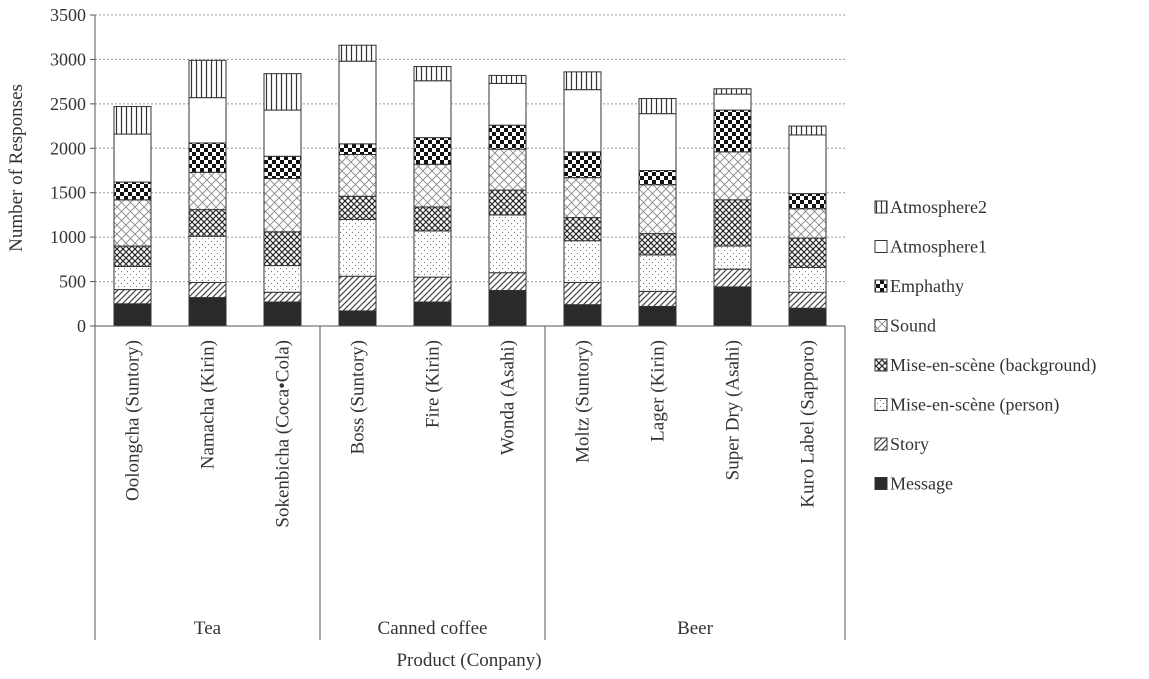  Describe the element at coordinates (68, 237) in the screenshot. I see `y-tick-label: 1000` at that location.